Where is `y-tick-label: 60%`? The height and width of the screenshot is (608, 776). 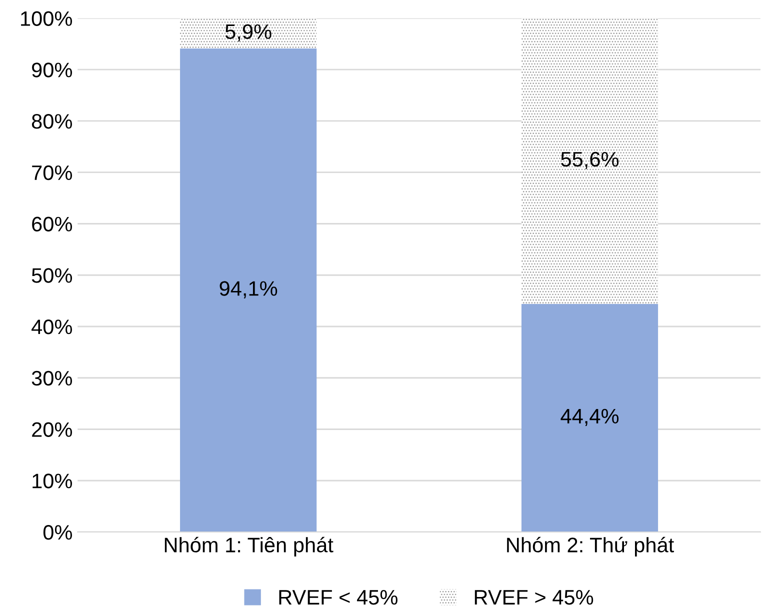
y-tick-label: 60% is located at coordinates (52, 224).